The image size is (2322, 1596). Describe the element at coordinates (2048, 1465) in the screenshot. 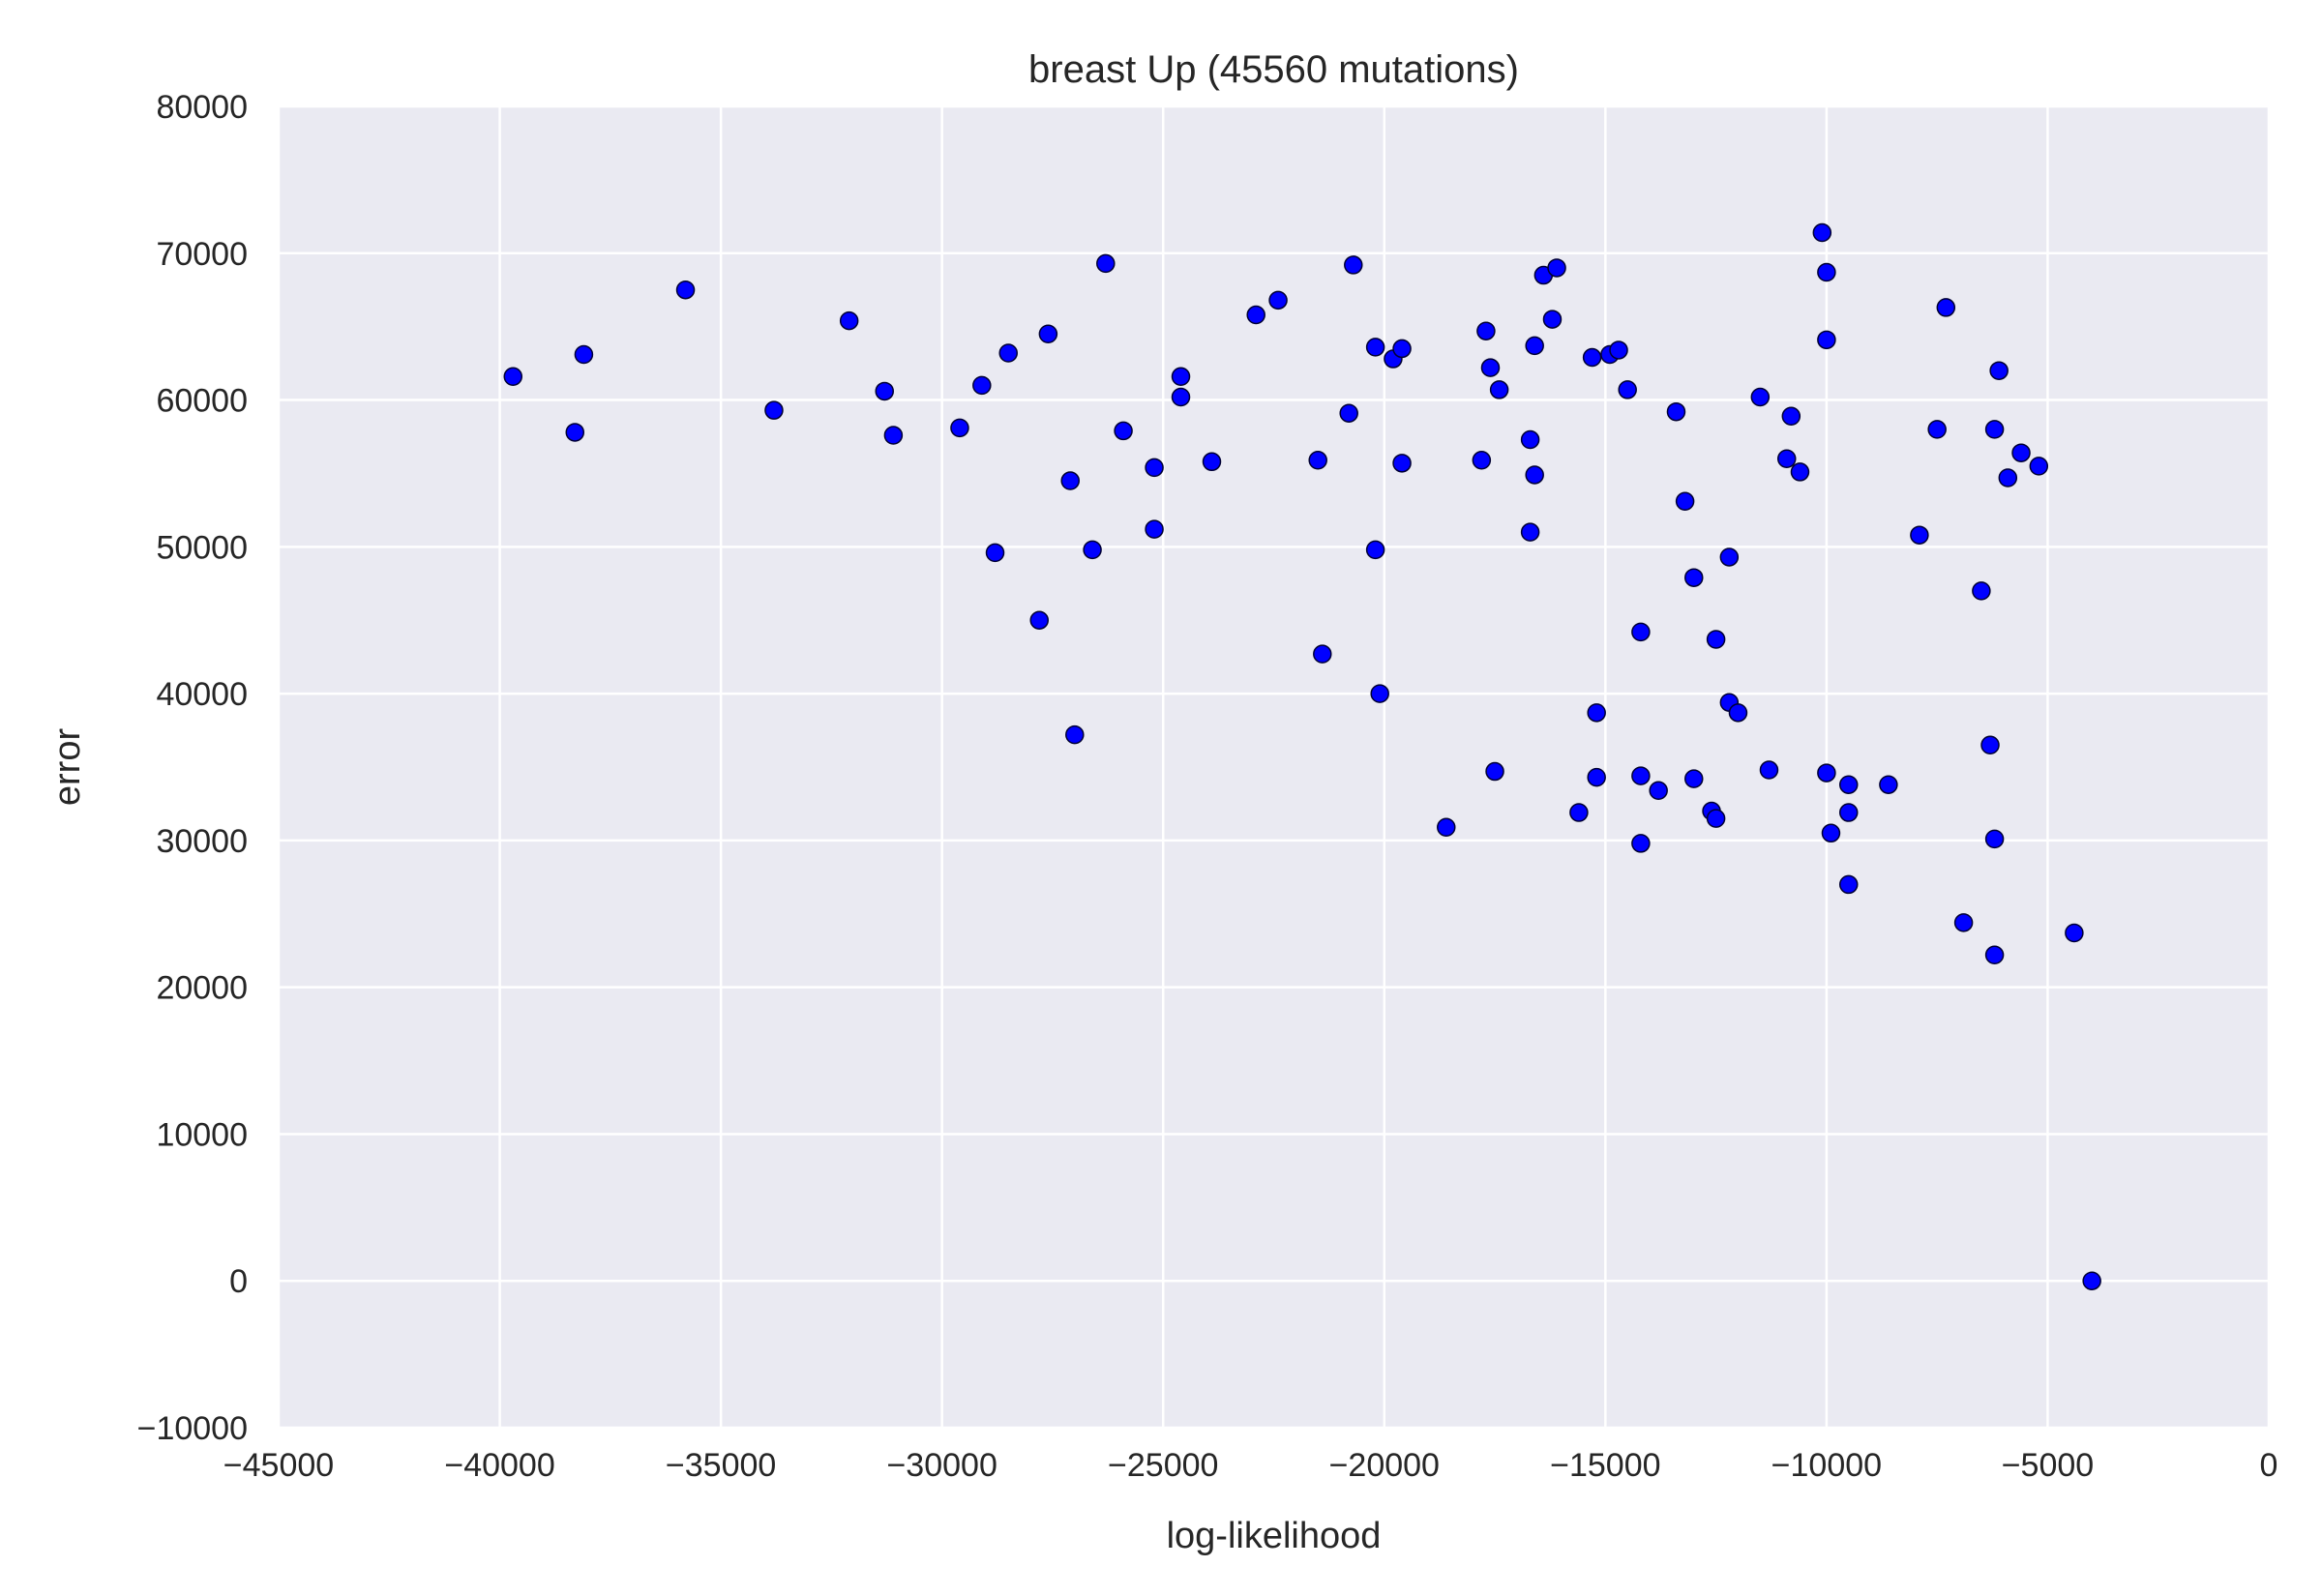

I see `x-tick-label: −5000` at that location.